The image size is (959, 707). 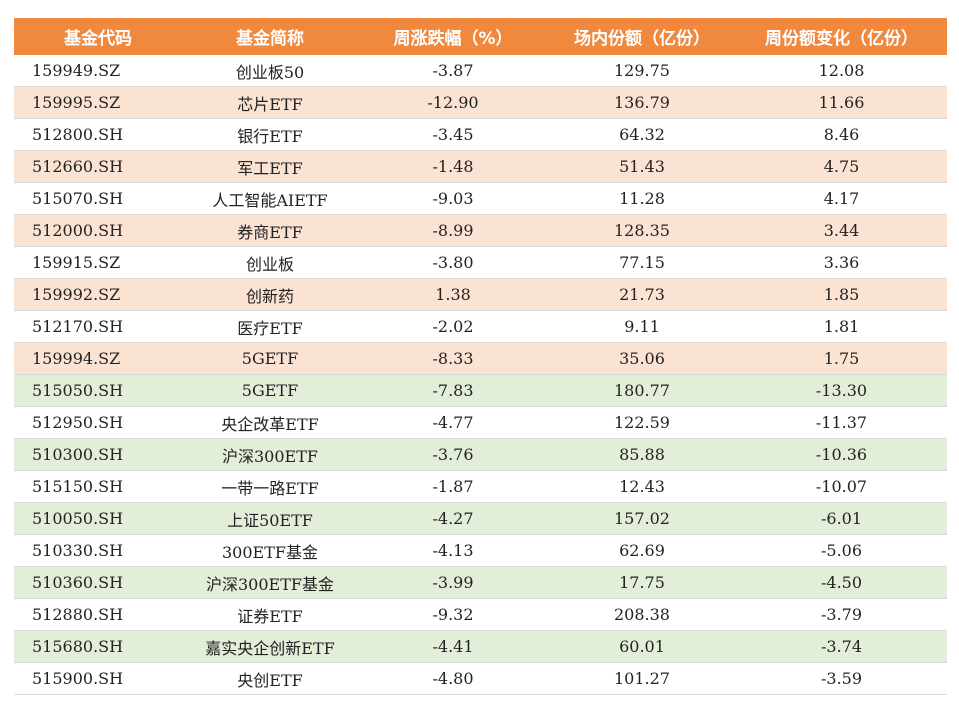 What do you see at coordinates (453, 198) in the screenshot?
I see `weekly-change-cell: -9.03` at bounding box center [453, 198].